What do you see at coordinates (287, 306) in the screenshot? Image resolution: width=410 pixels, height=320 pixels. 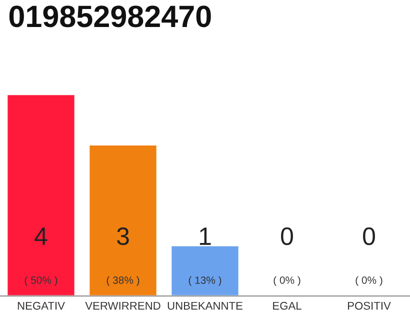 I see `x-tick-label: EGAL` at bounding box center [287, 306].